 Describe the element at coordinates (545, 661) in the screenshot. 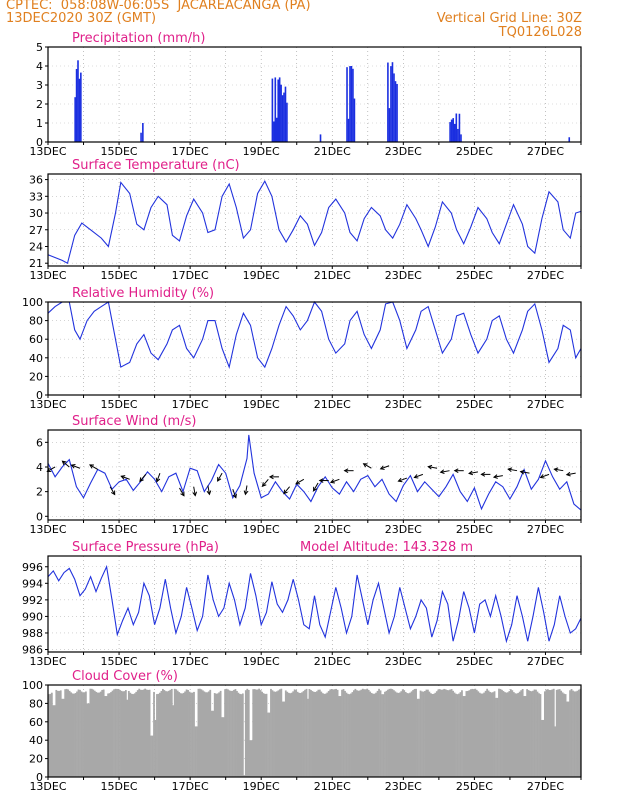

I see `x-tick-label: 27DEC` at that location.